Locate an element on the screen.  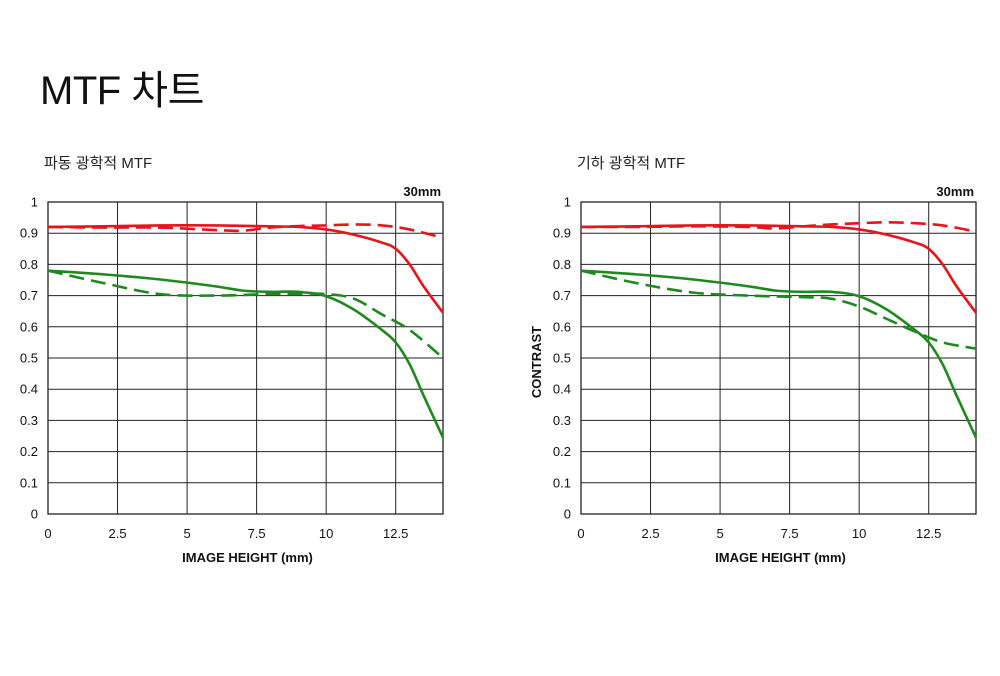
green-solid-mtf-line is located at coordinates (779, 354).